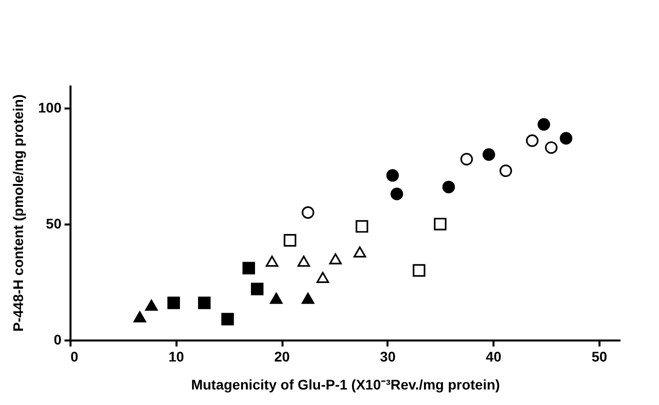 The height and width of the screenshot is (405, 659). What do you see at coordinates (282, 356) in the screenshot?
I see `x-tick-label: 20` at bounding box center [282, 356].